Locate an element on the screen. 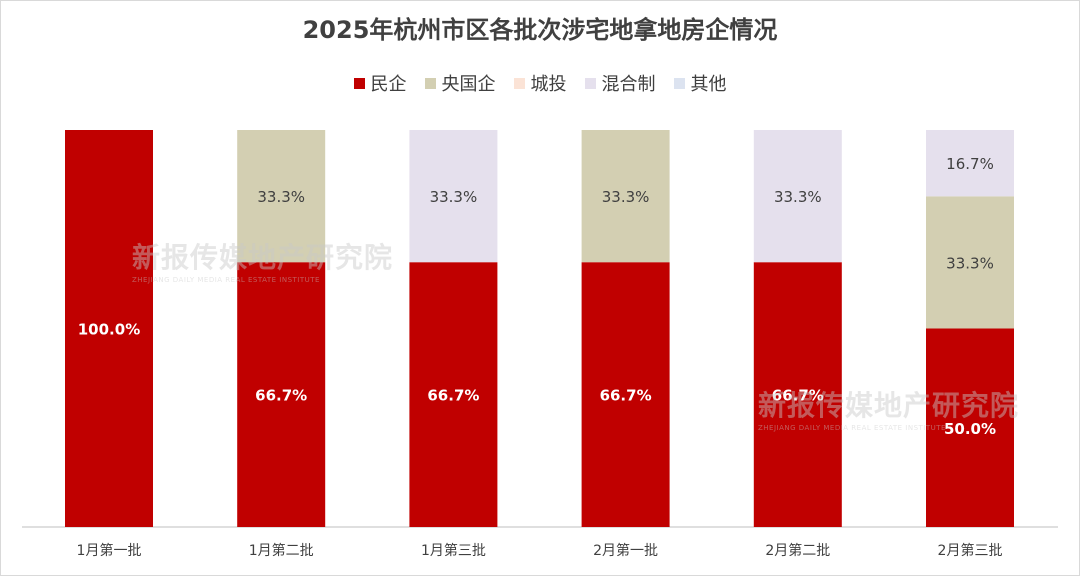  x-tick-label: 2月第三批 is located at coordinates (970, 550).